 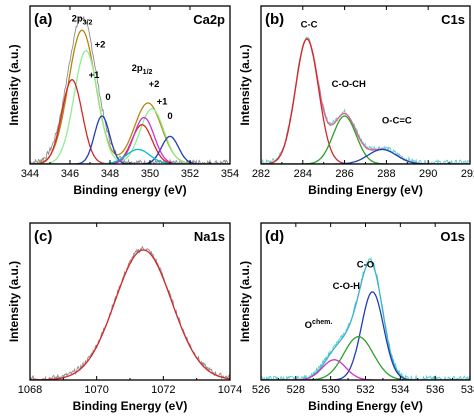 I want to click on x-tick-label: 282, so click(x=261, y=174).